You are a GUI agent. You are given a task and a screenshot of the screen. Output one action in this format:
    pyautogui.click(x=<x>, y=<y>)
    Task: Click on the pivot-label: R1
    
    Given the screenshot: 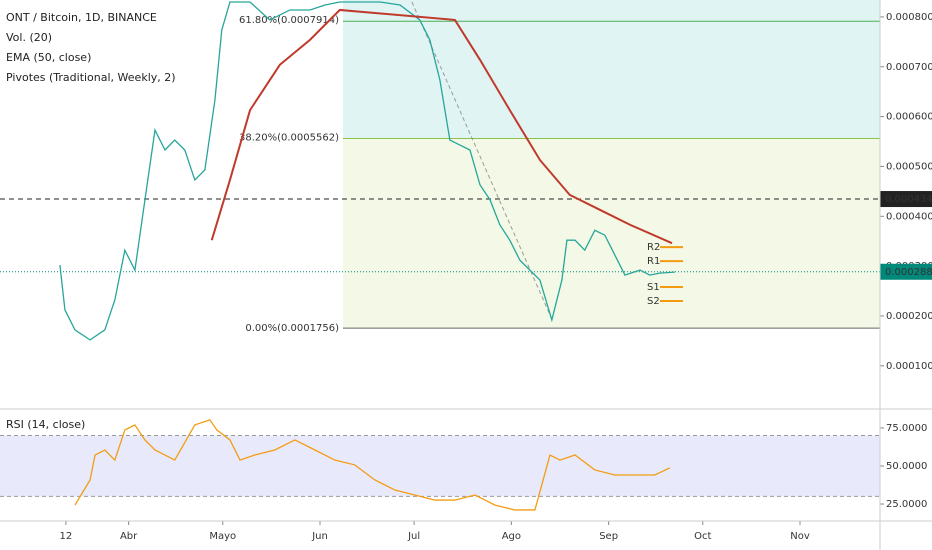 What is the action you would take?
    pyautogui.click(x=653, y=261)
    